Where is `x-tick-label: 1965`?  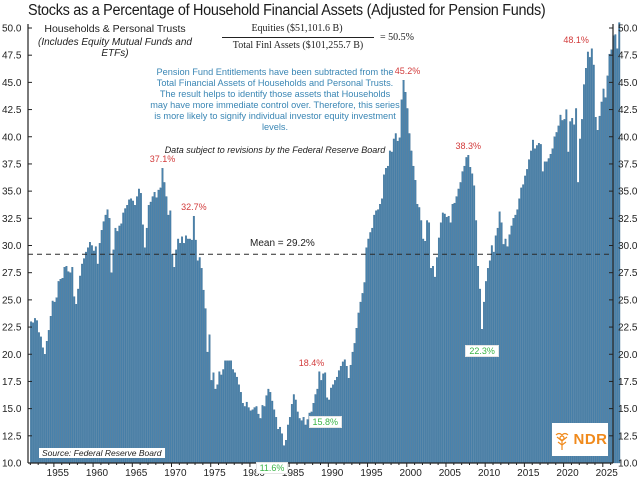 x-tick-label: 1965 is located at coordinates (136, 473).